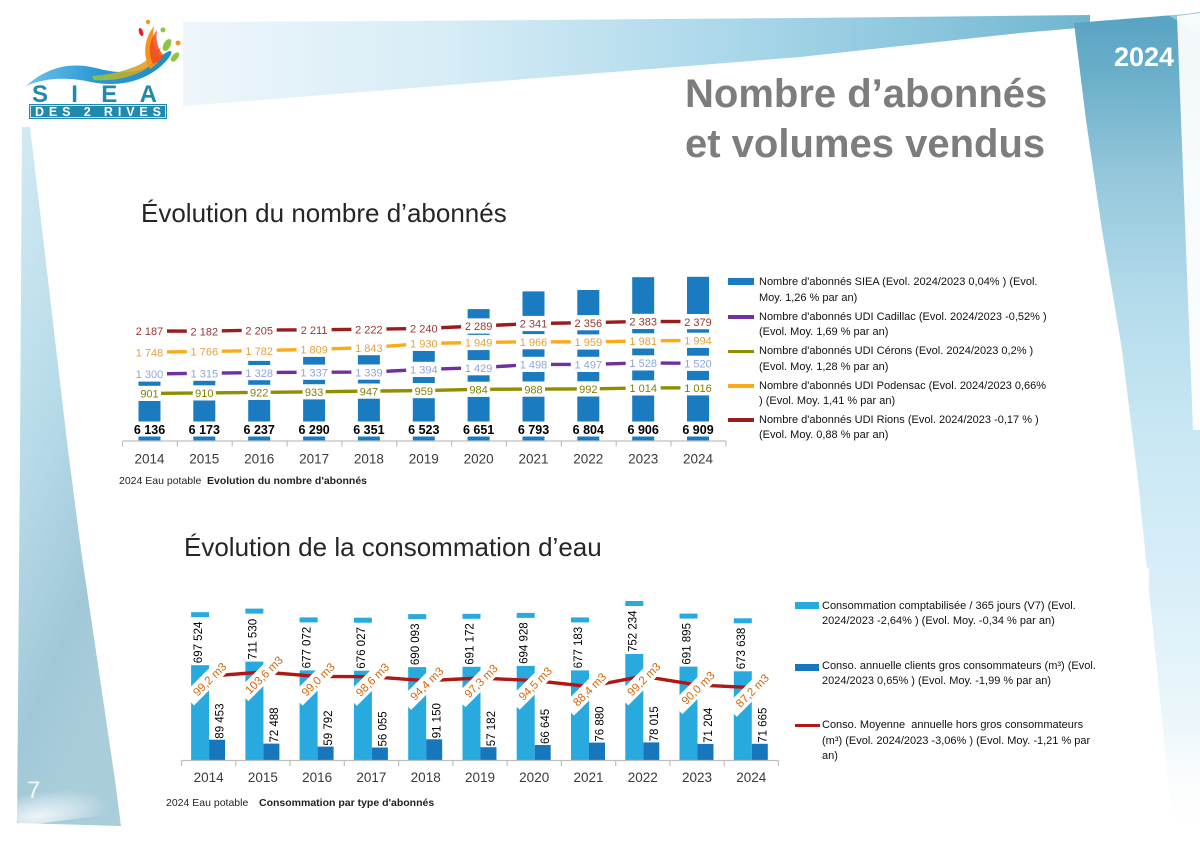  I want to click on svg-text: 59 792, so click(329, 727).